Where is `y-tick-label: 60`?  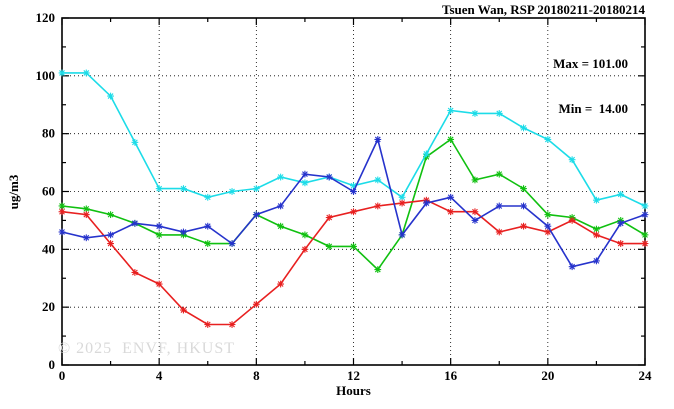
y-tick-label: 60 is located at coordinates (48, 191).